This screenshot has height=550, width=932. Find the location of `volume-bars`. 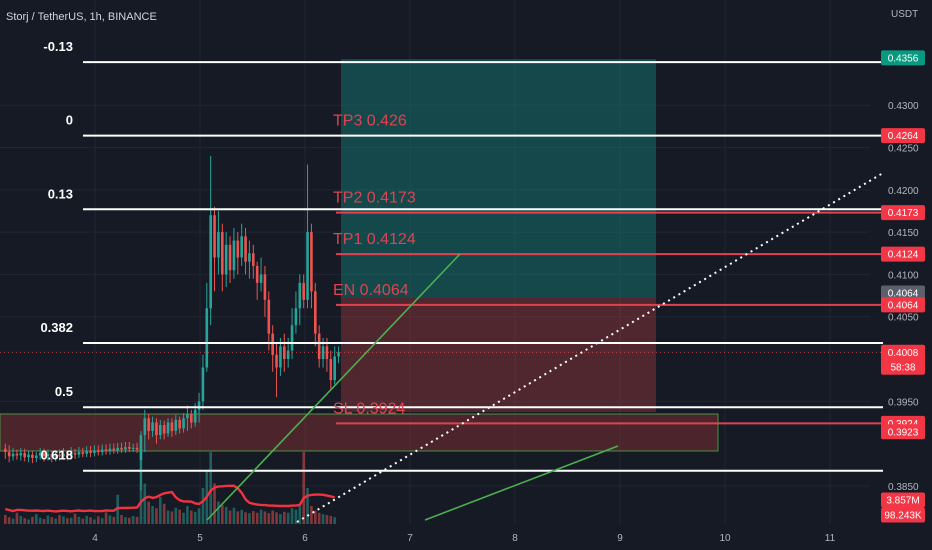

volume-bars is located at coordinates (170, 488).